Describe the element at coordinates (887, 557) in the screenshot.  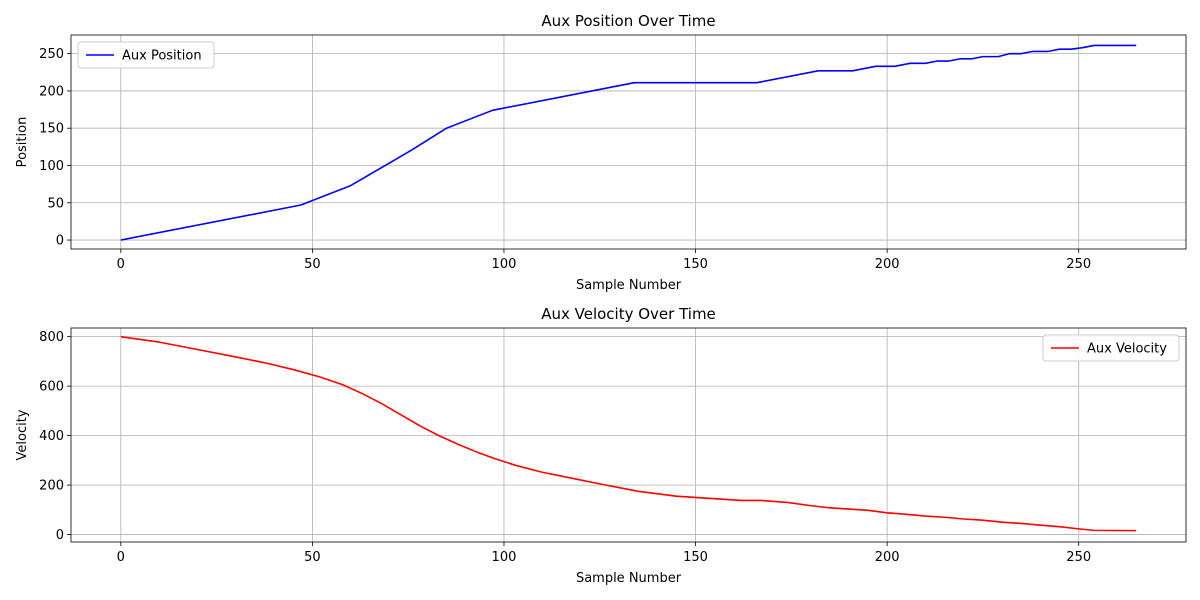
I see `chart-1-x-tick-label: 200` at that location.